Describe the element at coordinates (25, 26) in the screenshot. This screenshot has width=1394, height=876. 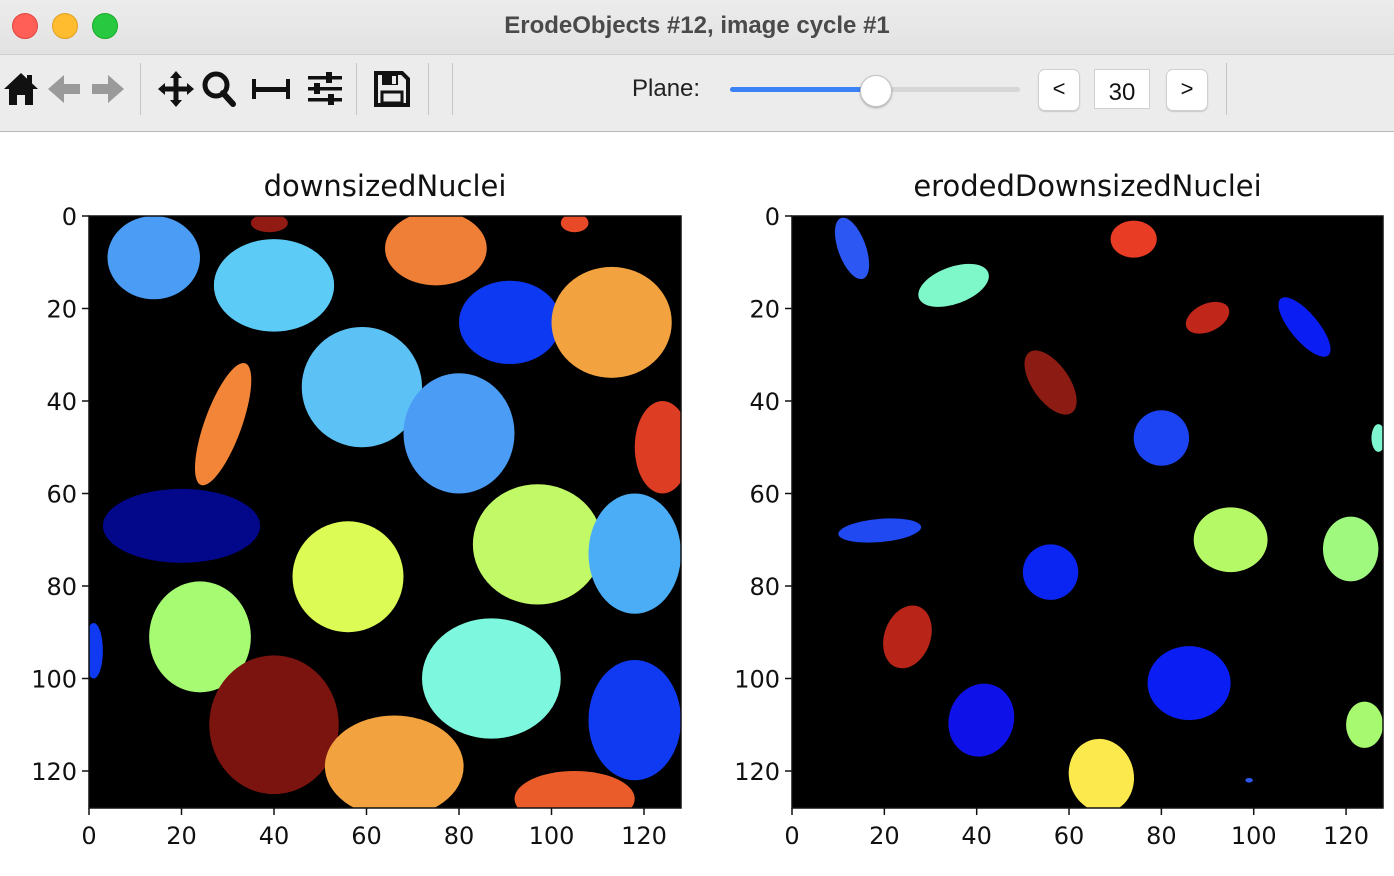
I see `close-window-button` at that location.